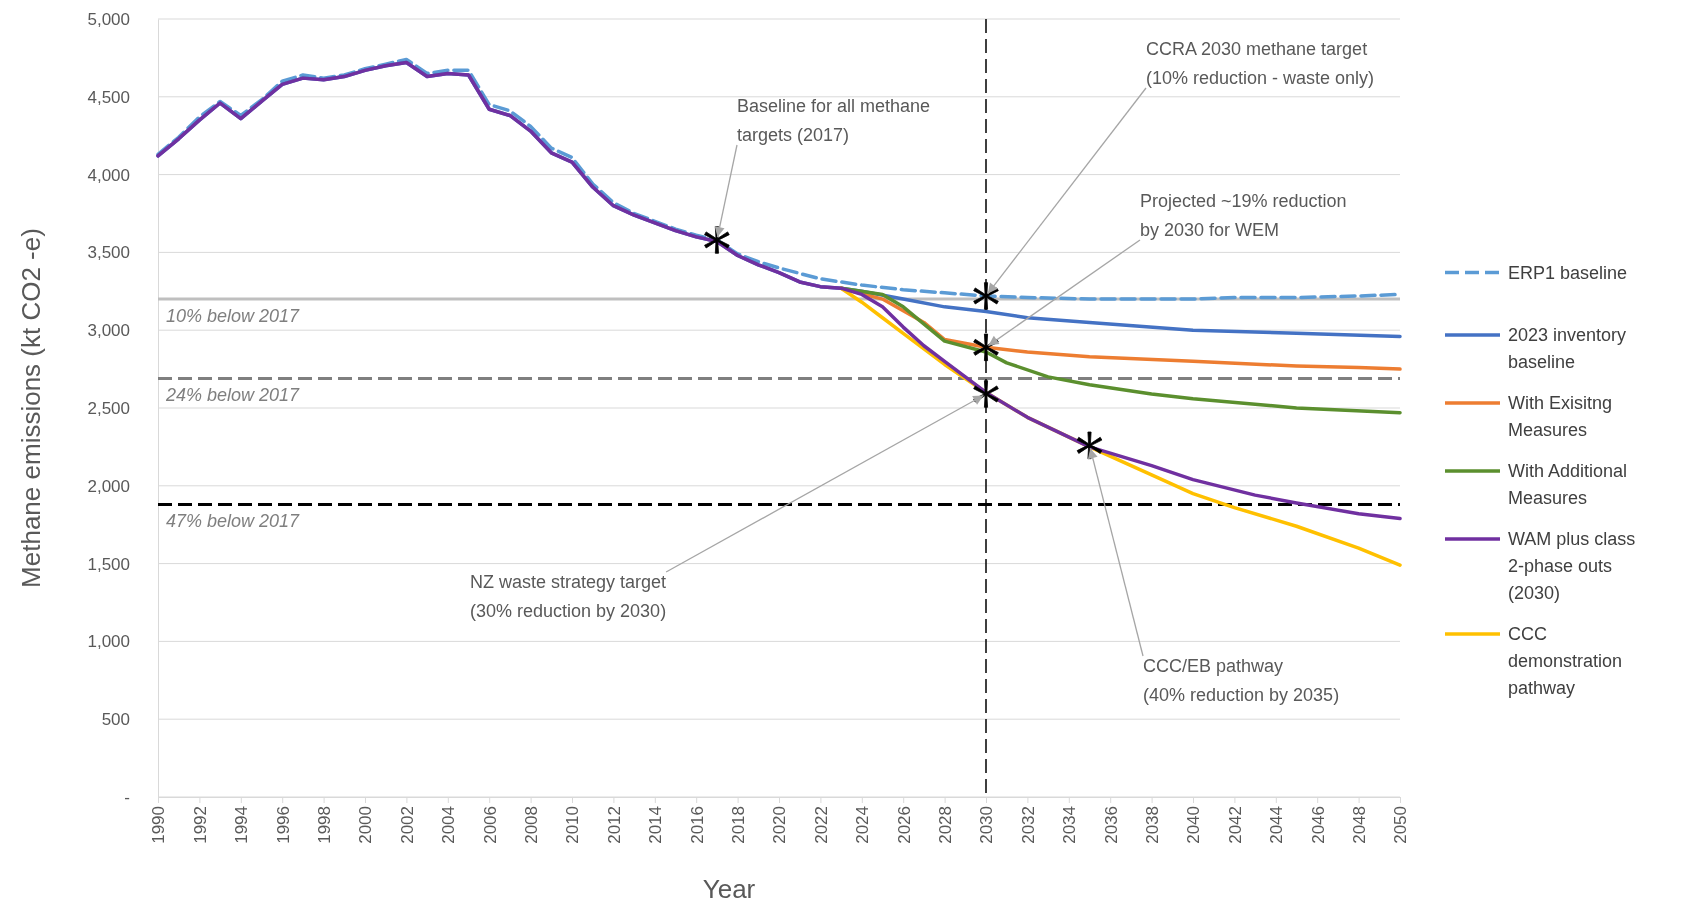 The height and width of the screenshot is (907, 1683). I want to click on x-tick-label: 2036, so click(1111, 825).